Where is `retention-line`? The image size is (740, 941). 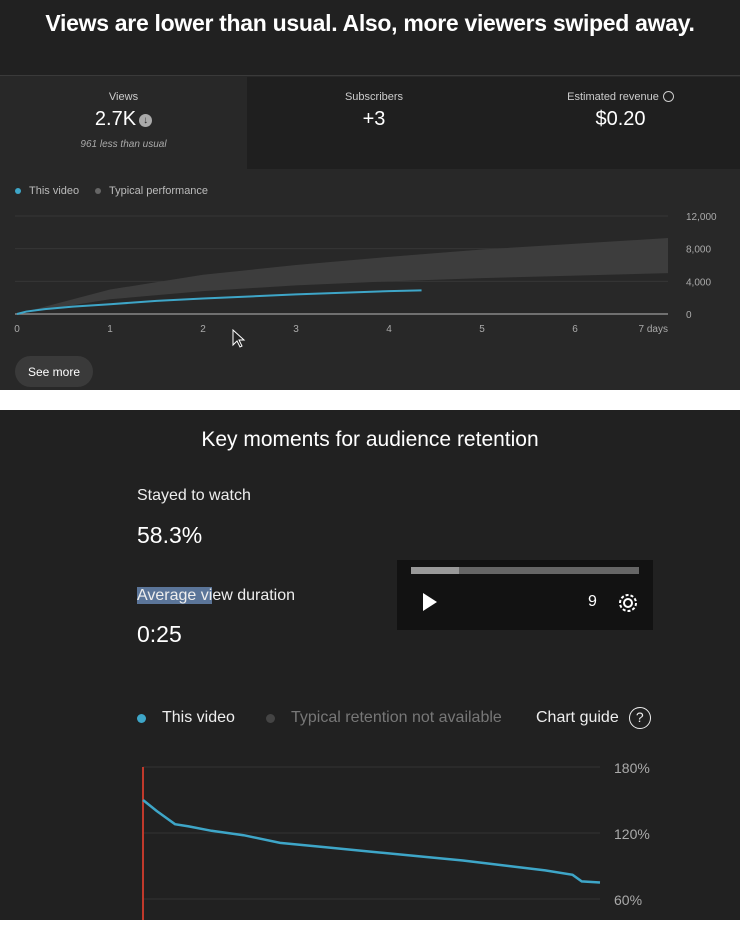 retention-line is located at coordinates (371, 841).